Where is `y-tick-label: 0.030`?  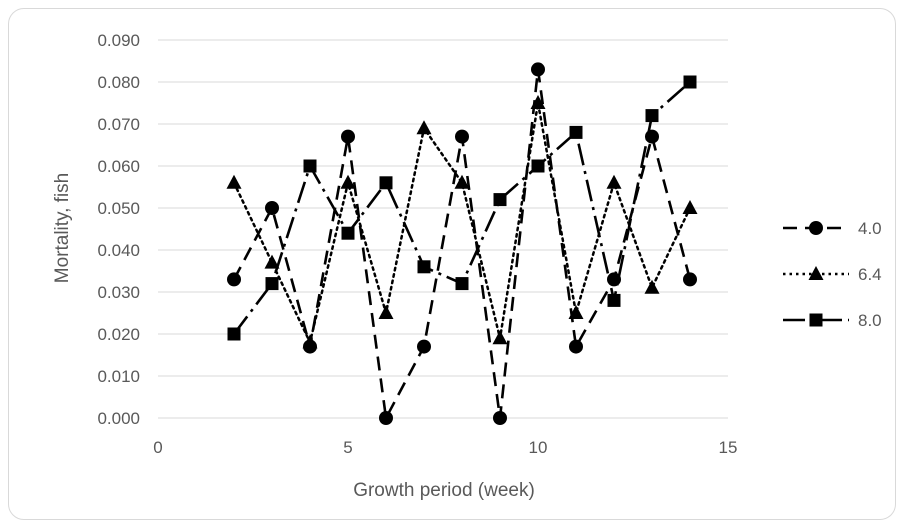 y-tick-label: 0.030 is located at coordinates (118, 292).